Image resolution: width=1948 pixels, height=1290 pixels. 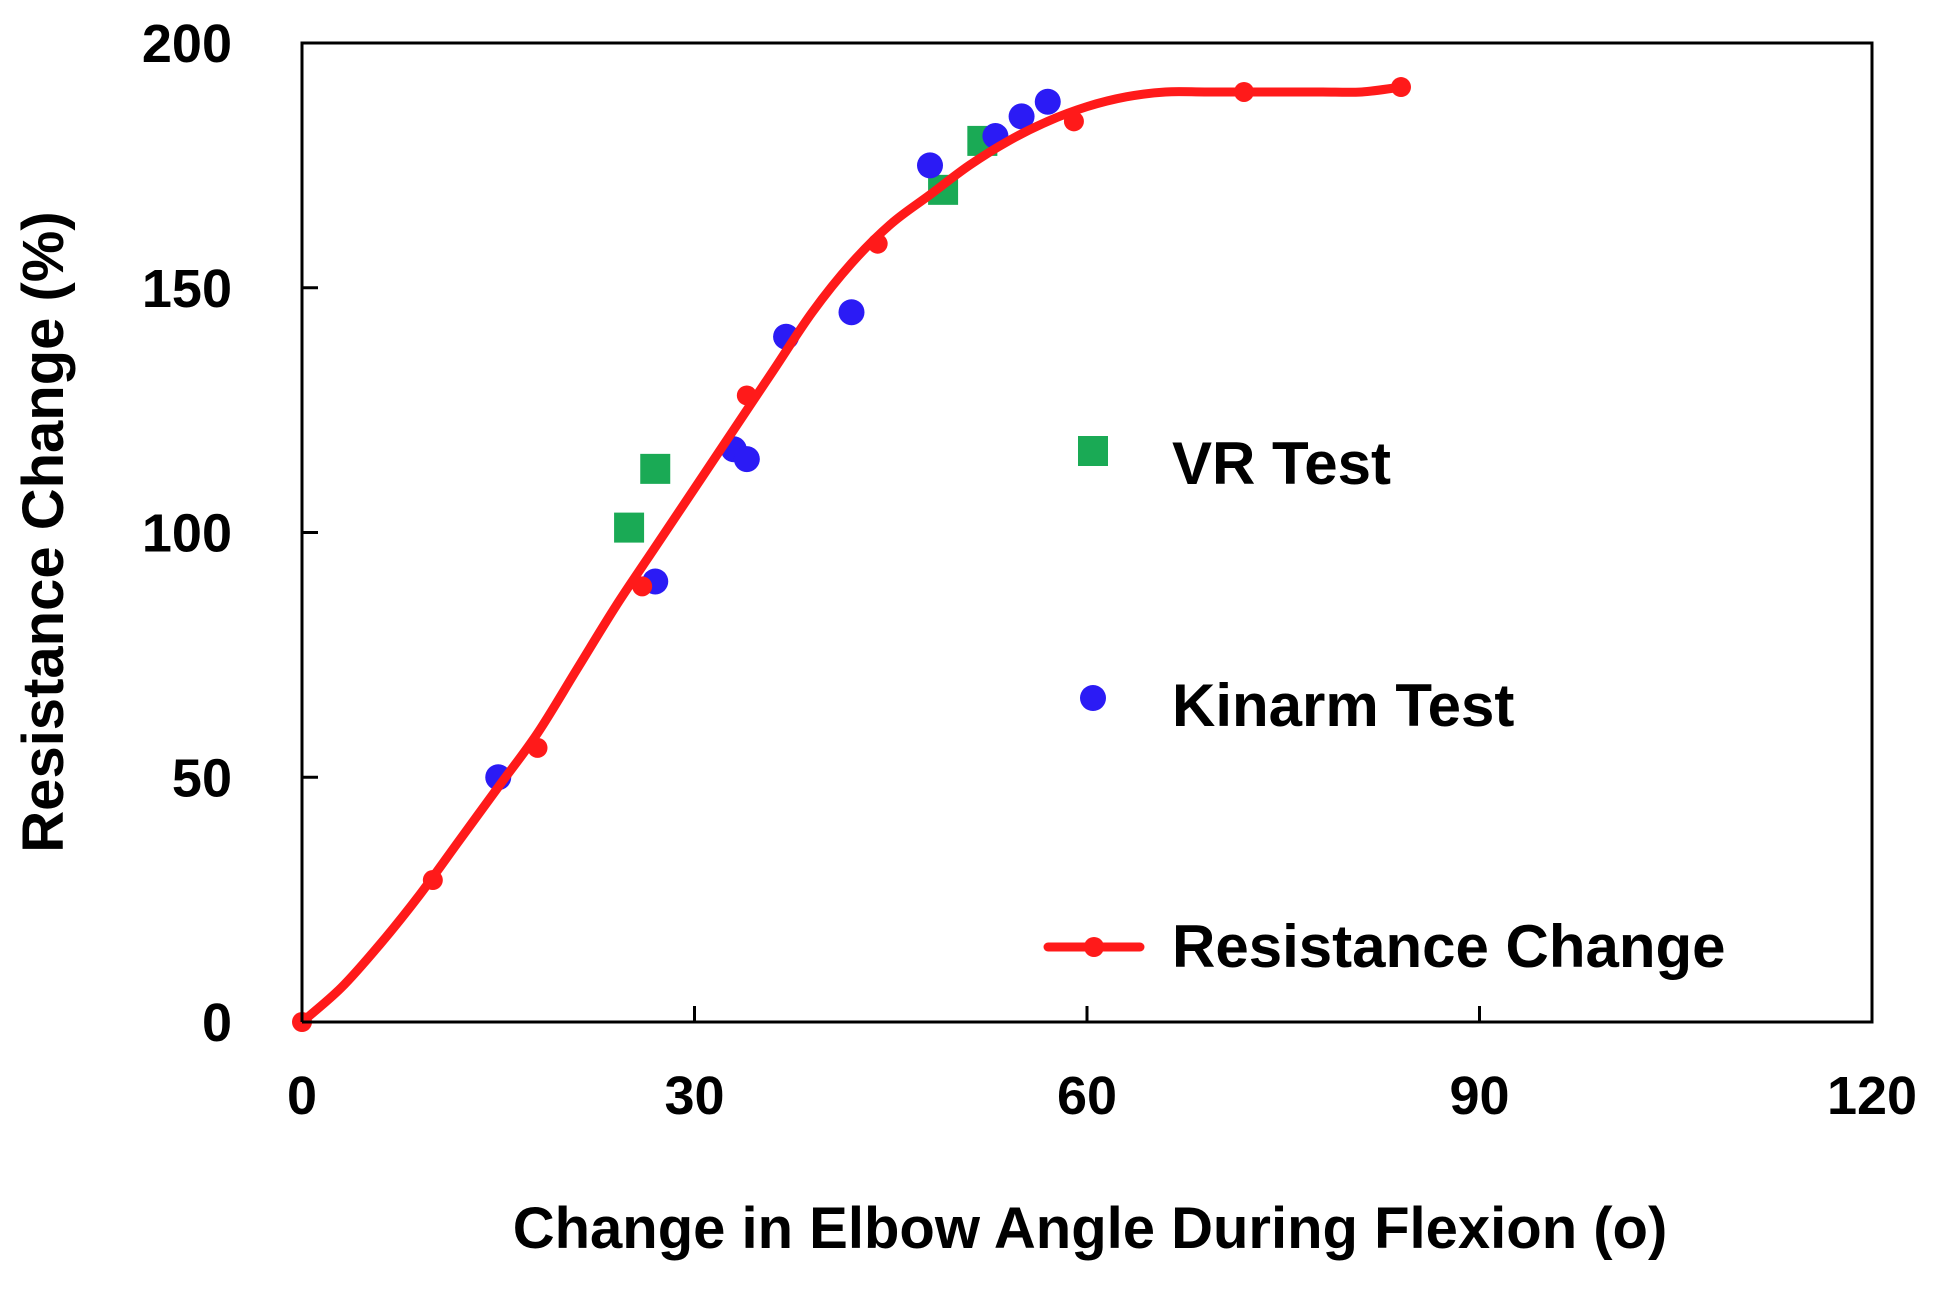 I want to click on y-tick-label: 50, so click(x=202, y=778).